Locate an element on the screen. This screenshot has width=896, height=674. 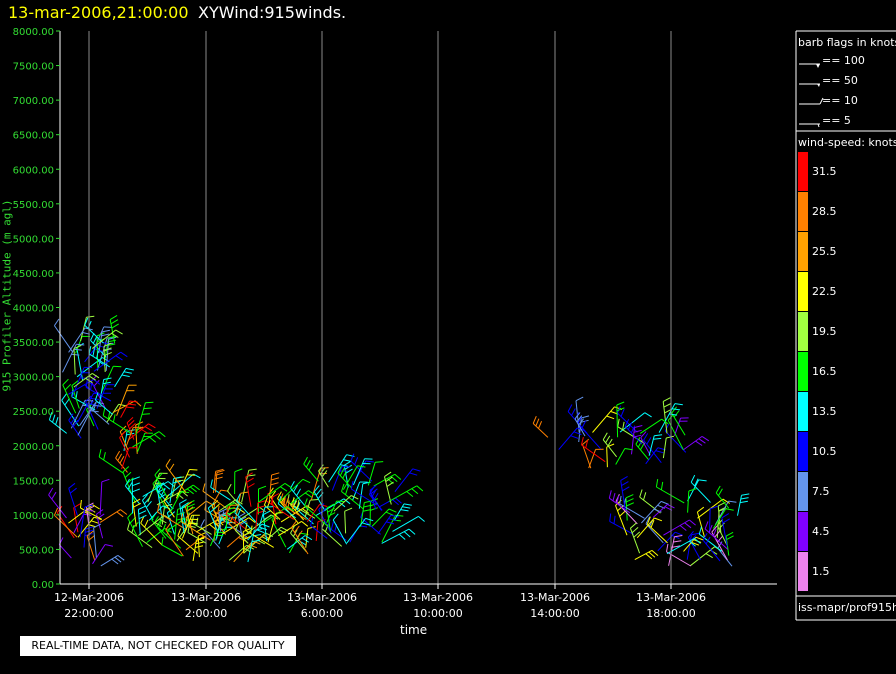
barb-legend-label: == 100 is located at coordinates (843, 60).